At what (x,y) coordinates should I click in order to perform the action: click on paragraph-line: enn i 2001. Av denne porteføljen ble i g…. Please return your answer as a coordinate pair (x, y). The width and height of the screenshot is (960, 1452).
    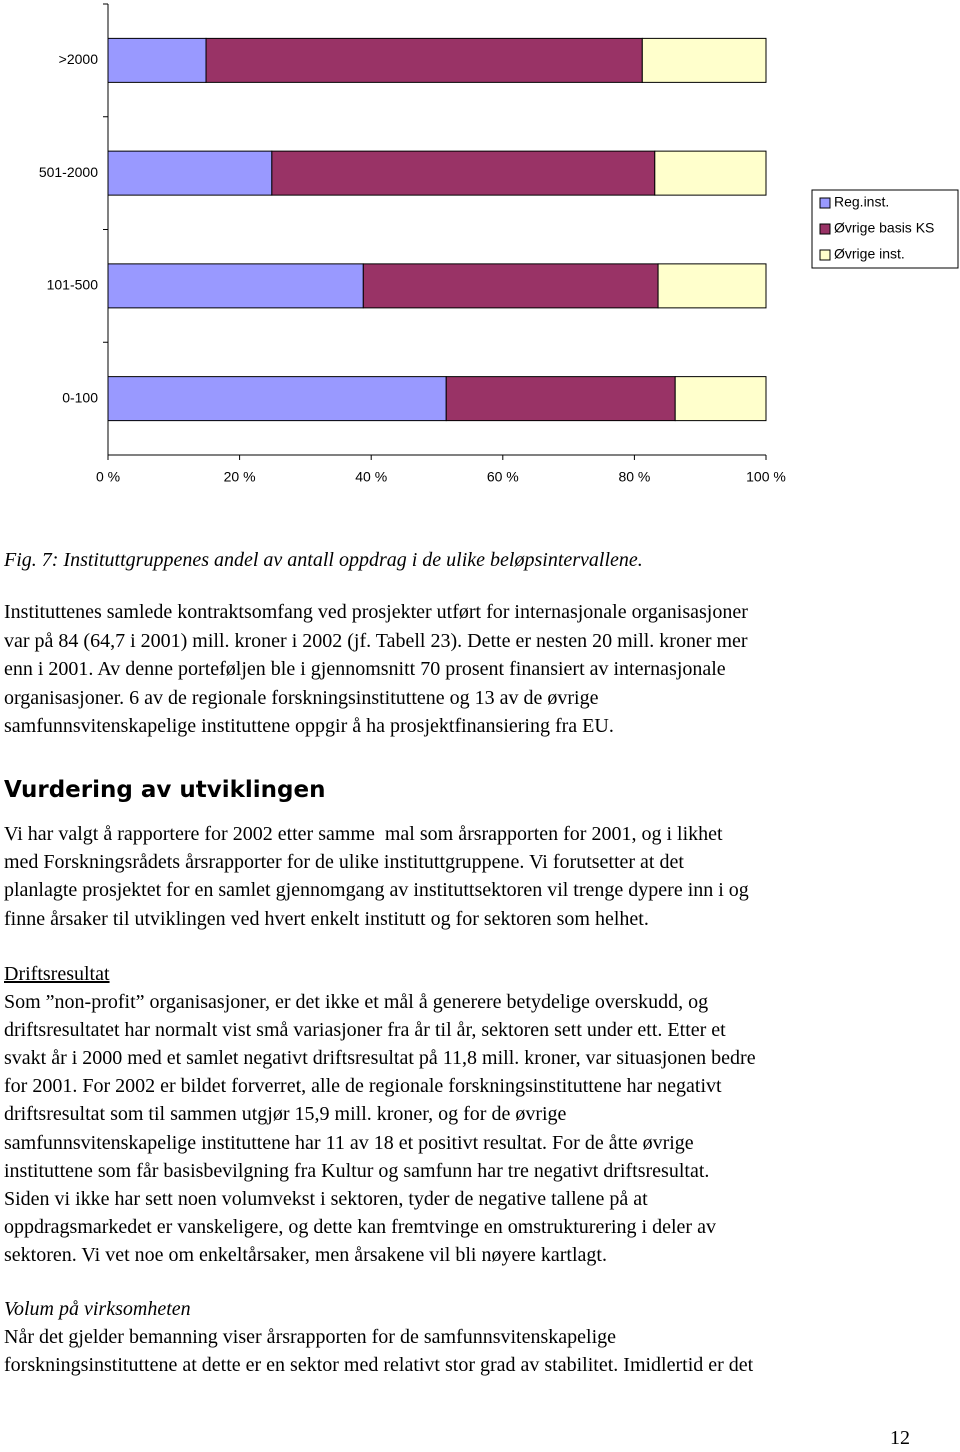
    Looking at the image, I should click on (365, 669).